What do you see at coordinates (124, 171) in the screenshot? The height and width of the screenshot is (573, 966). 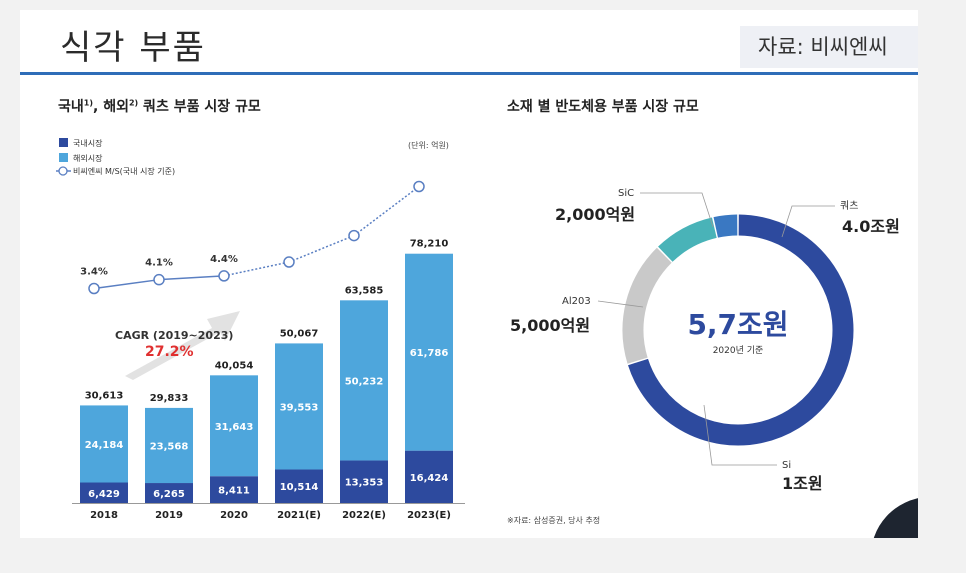 I see `legend-label-ms: 비씨엔씨 M/S(국내 시장 기준)` at bounding box center [124, 171].